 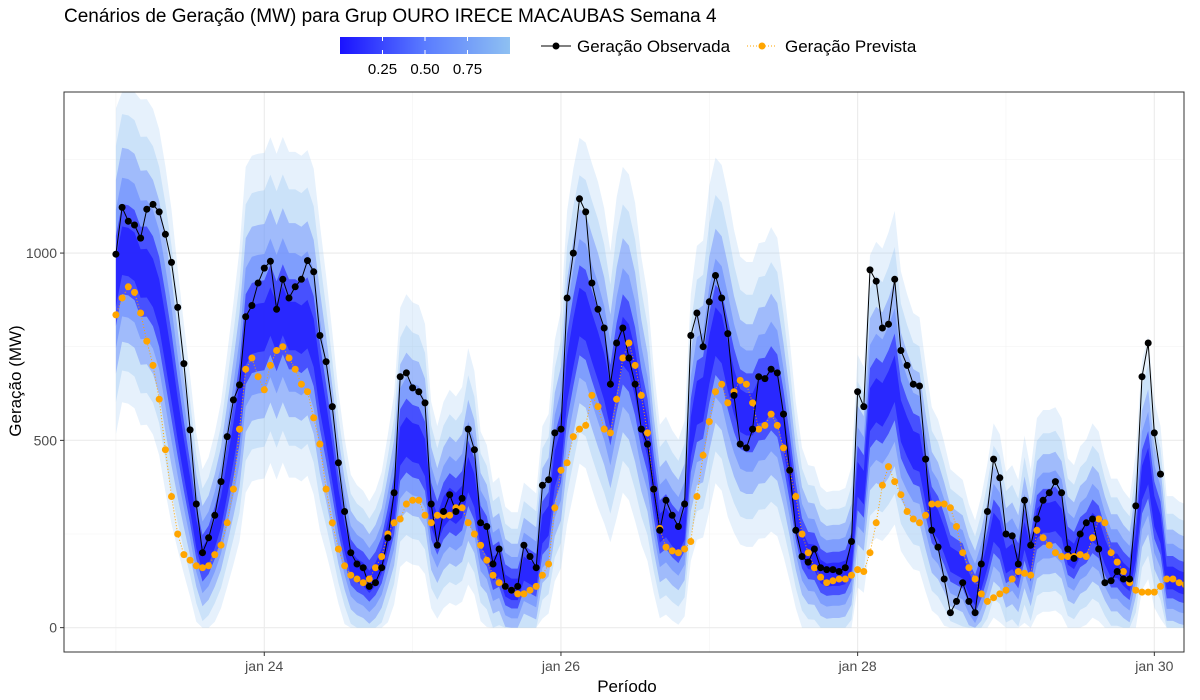 I want to click on x-axis-ticks: jan 24 jan 26 jan 28 jan 30, so click(x=709, y=663).